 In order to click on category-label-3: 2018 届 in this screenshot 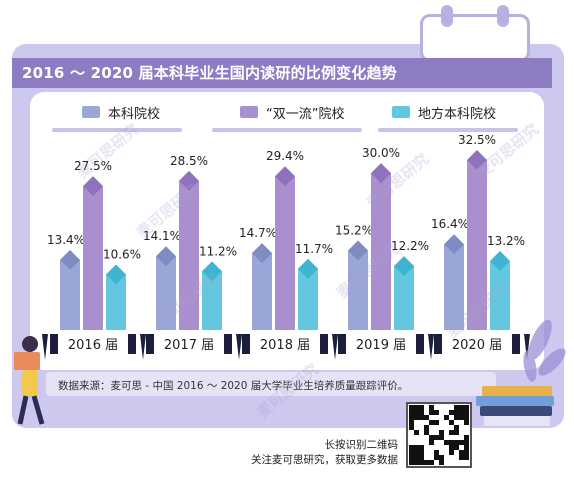, I will do `click(285, 345)`.